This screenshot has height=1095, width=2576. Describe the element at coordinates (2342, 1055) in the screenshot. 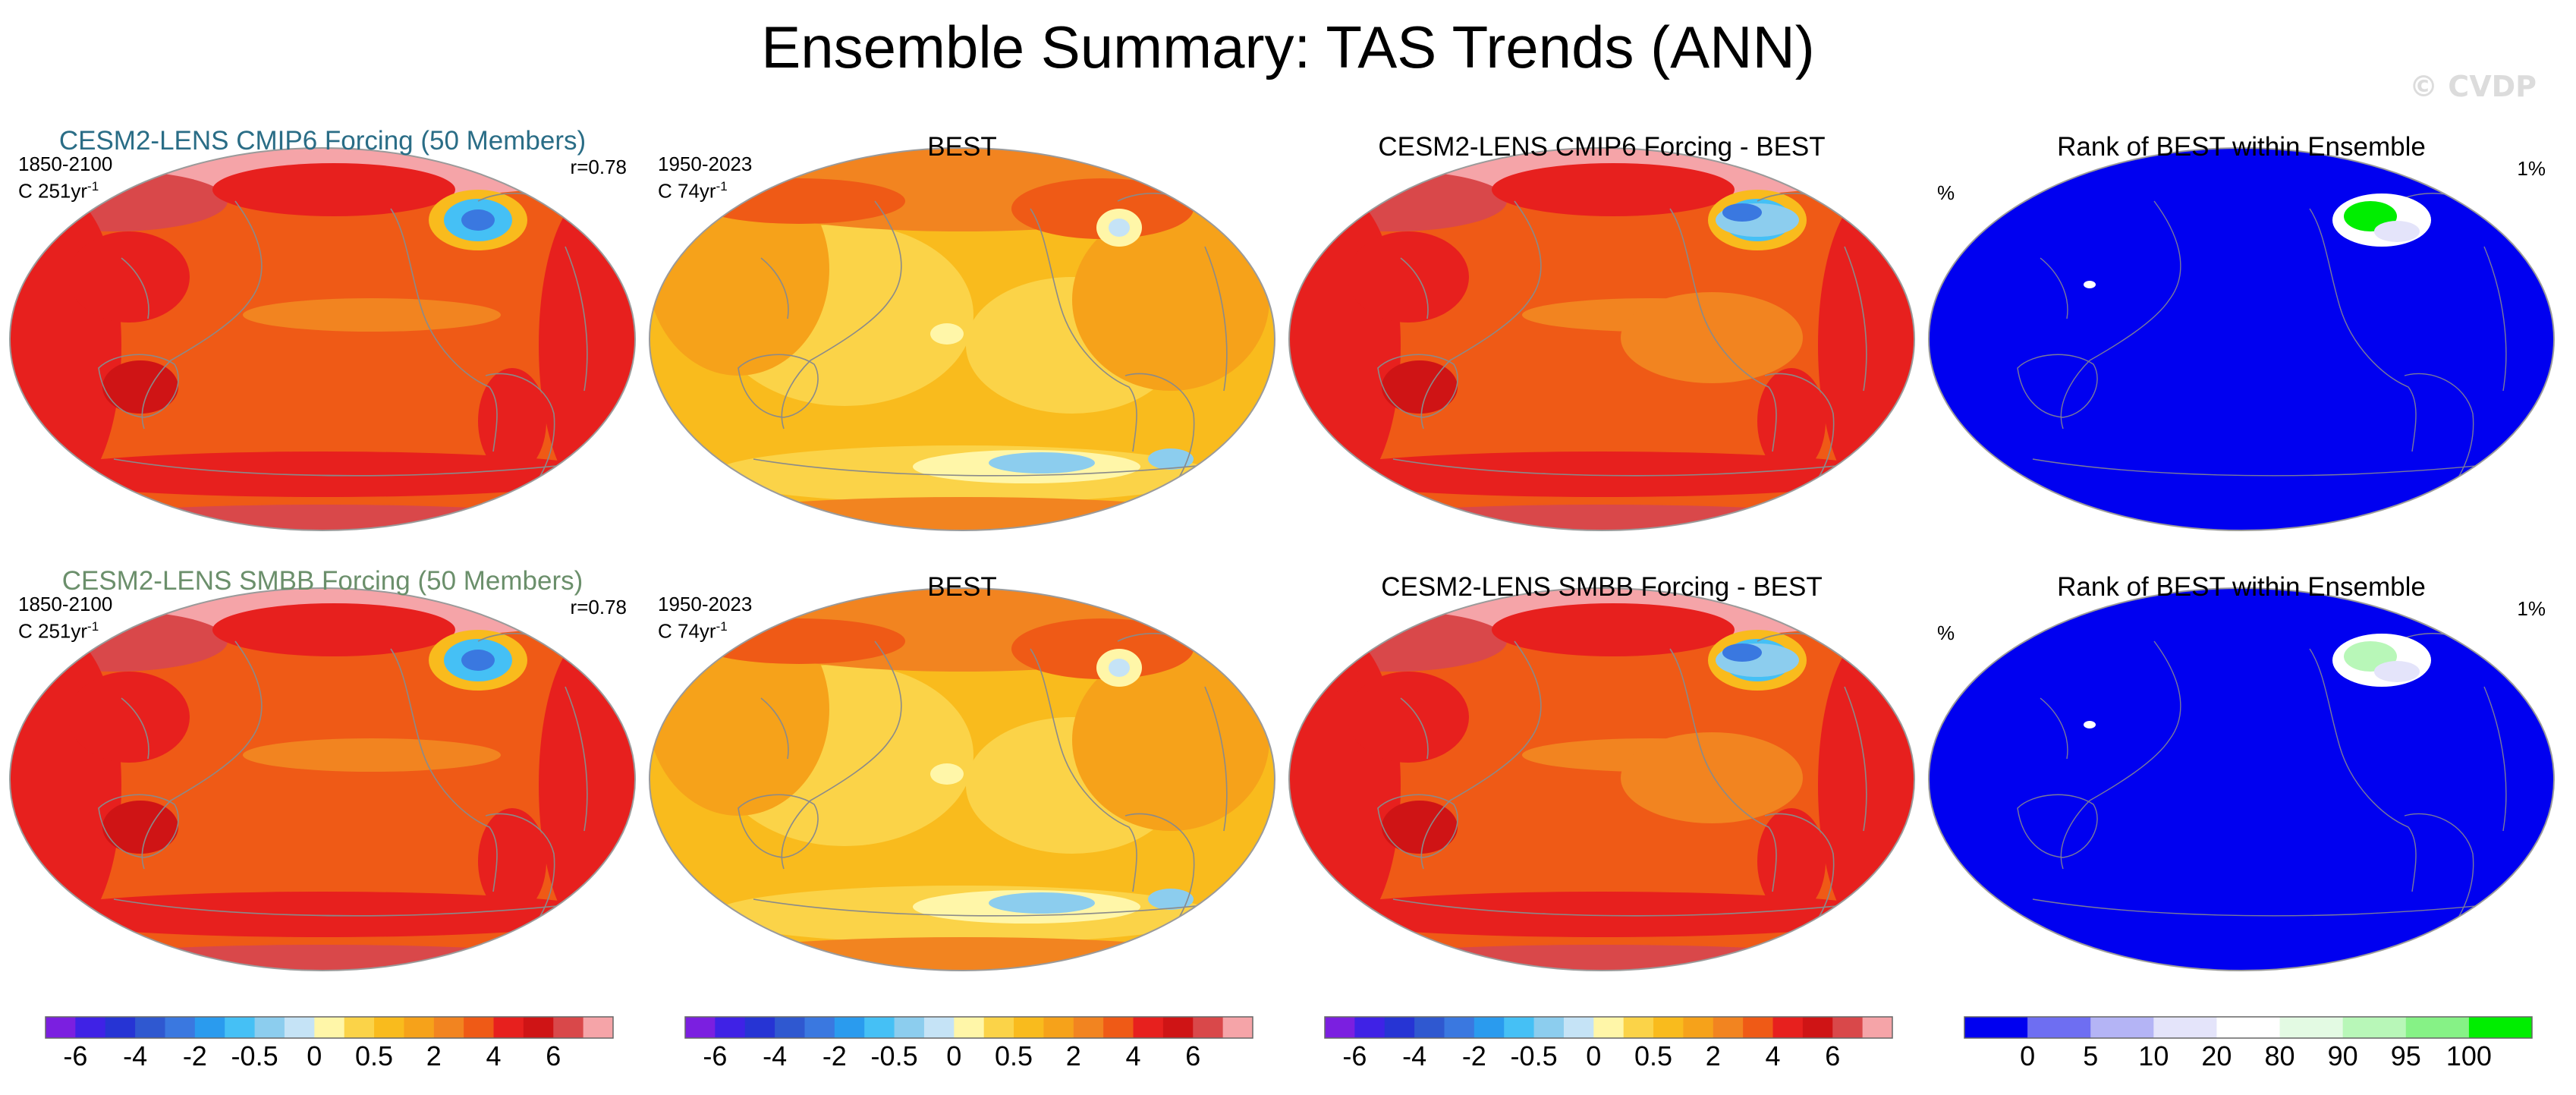

I see `colorbar-tick-label: 90` at that location.